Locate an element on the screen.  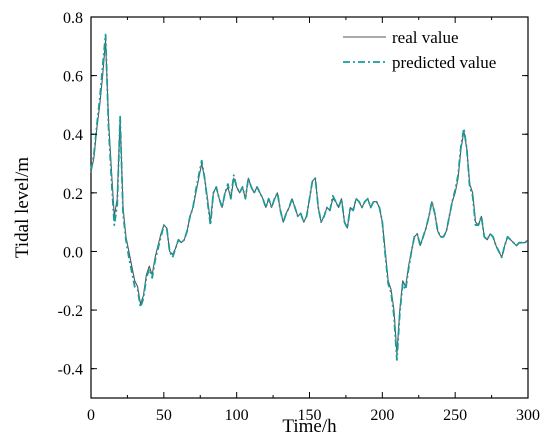
legend-label-predicted-value: predicted value is located at coordinates (444, 62).